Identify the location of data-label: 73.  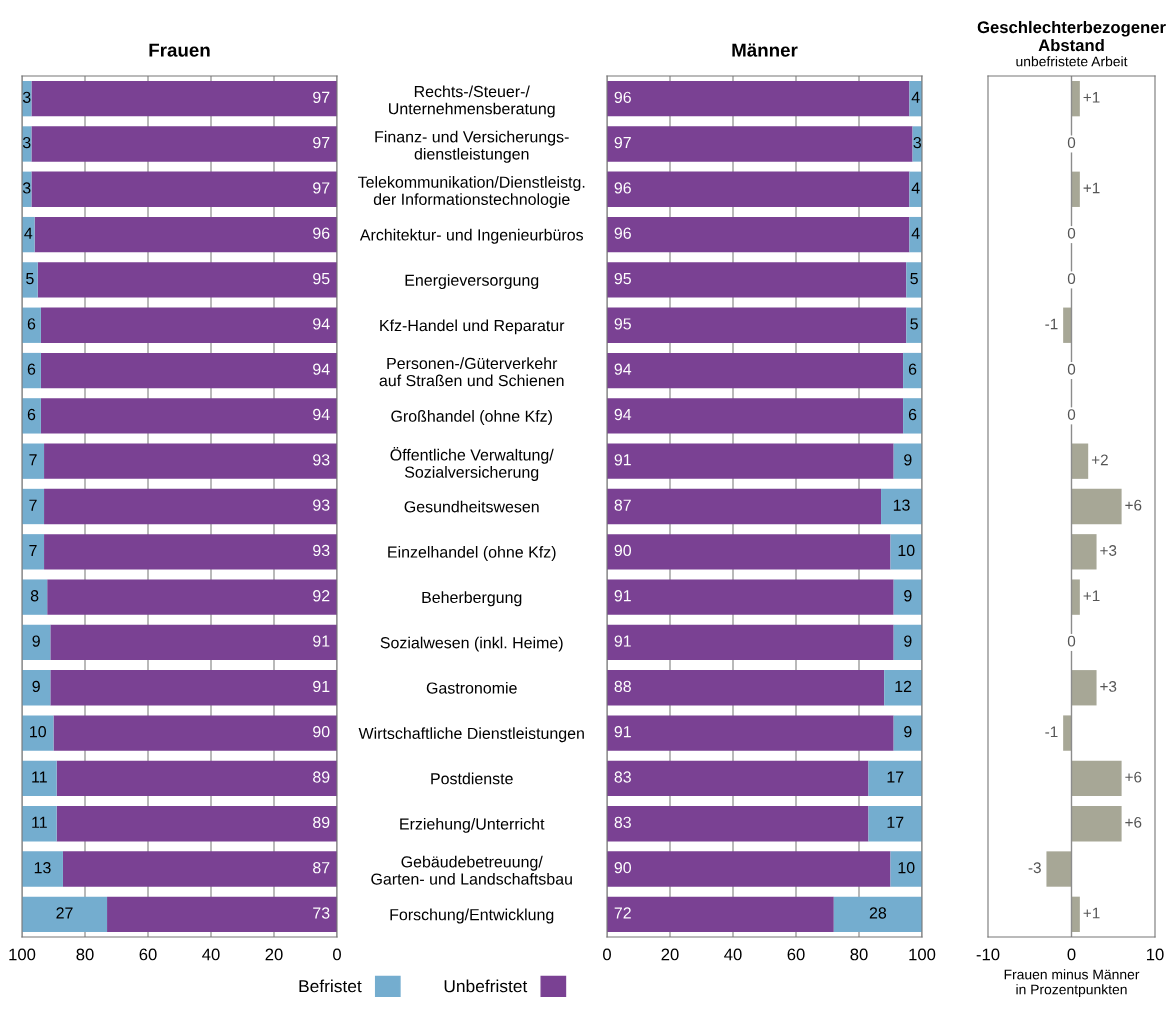
(321, 913).